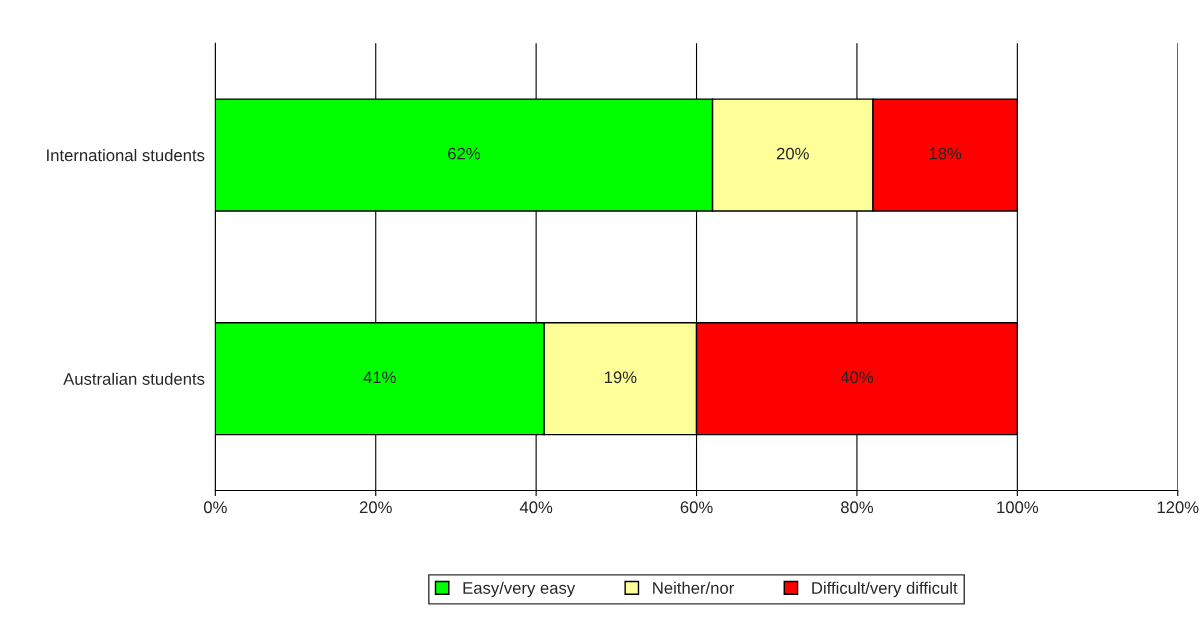  Describe the element at coordinates (464, 153) in the screenshot. I see `data-label: 62%` at that location.